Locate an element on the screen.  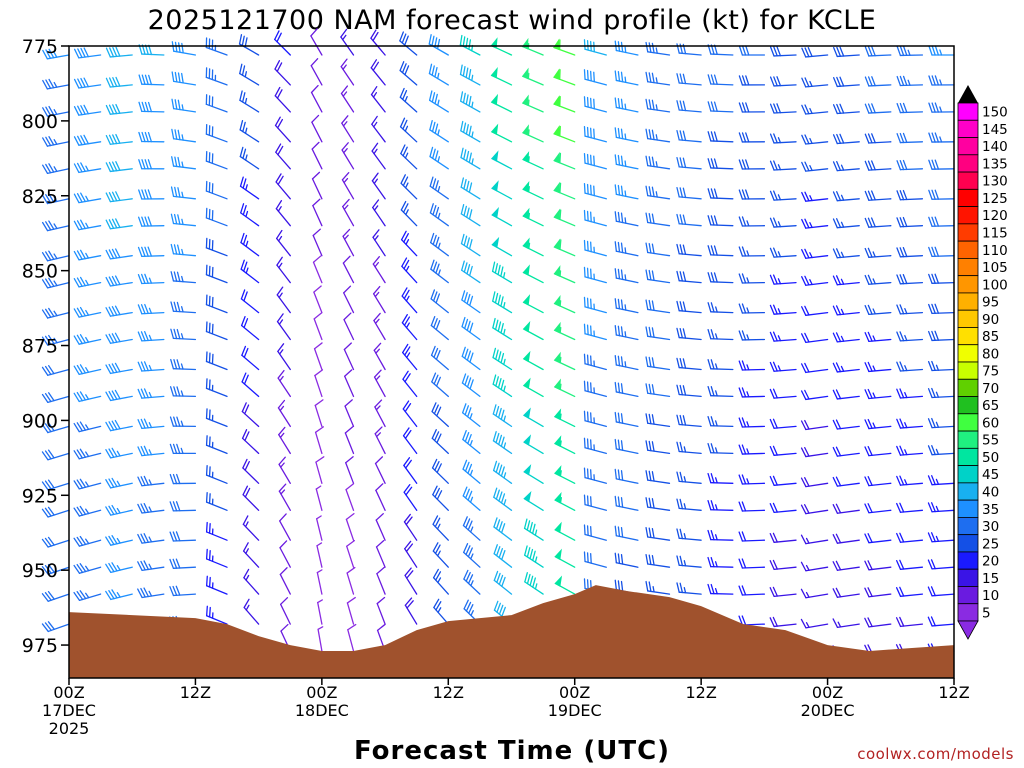
colorbar-label: 75 is located at coordinates (990, 372).